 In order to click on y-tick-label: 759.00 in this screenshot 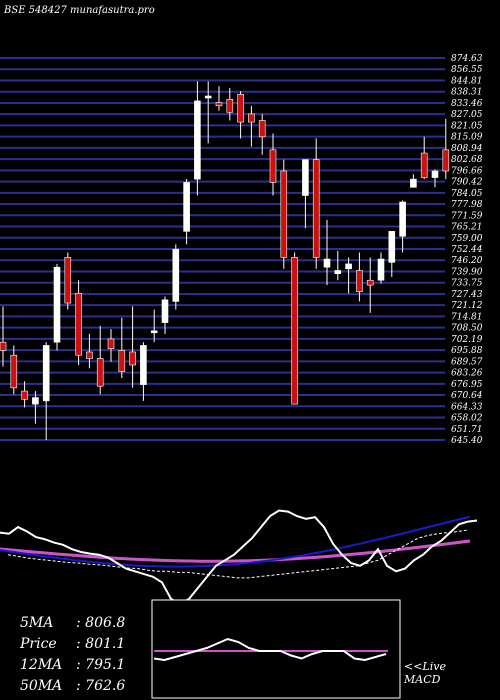, I will do `click(467, 239)`.